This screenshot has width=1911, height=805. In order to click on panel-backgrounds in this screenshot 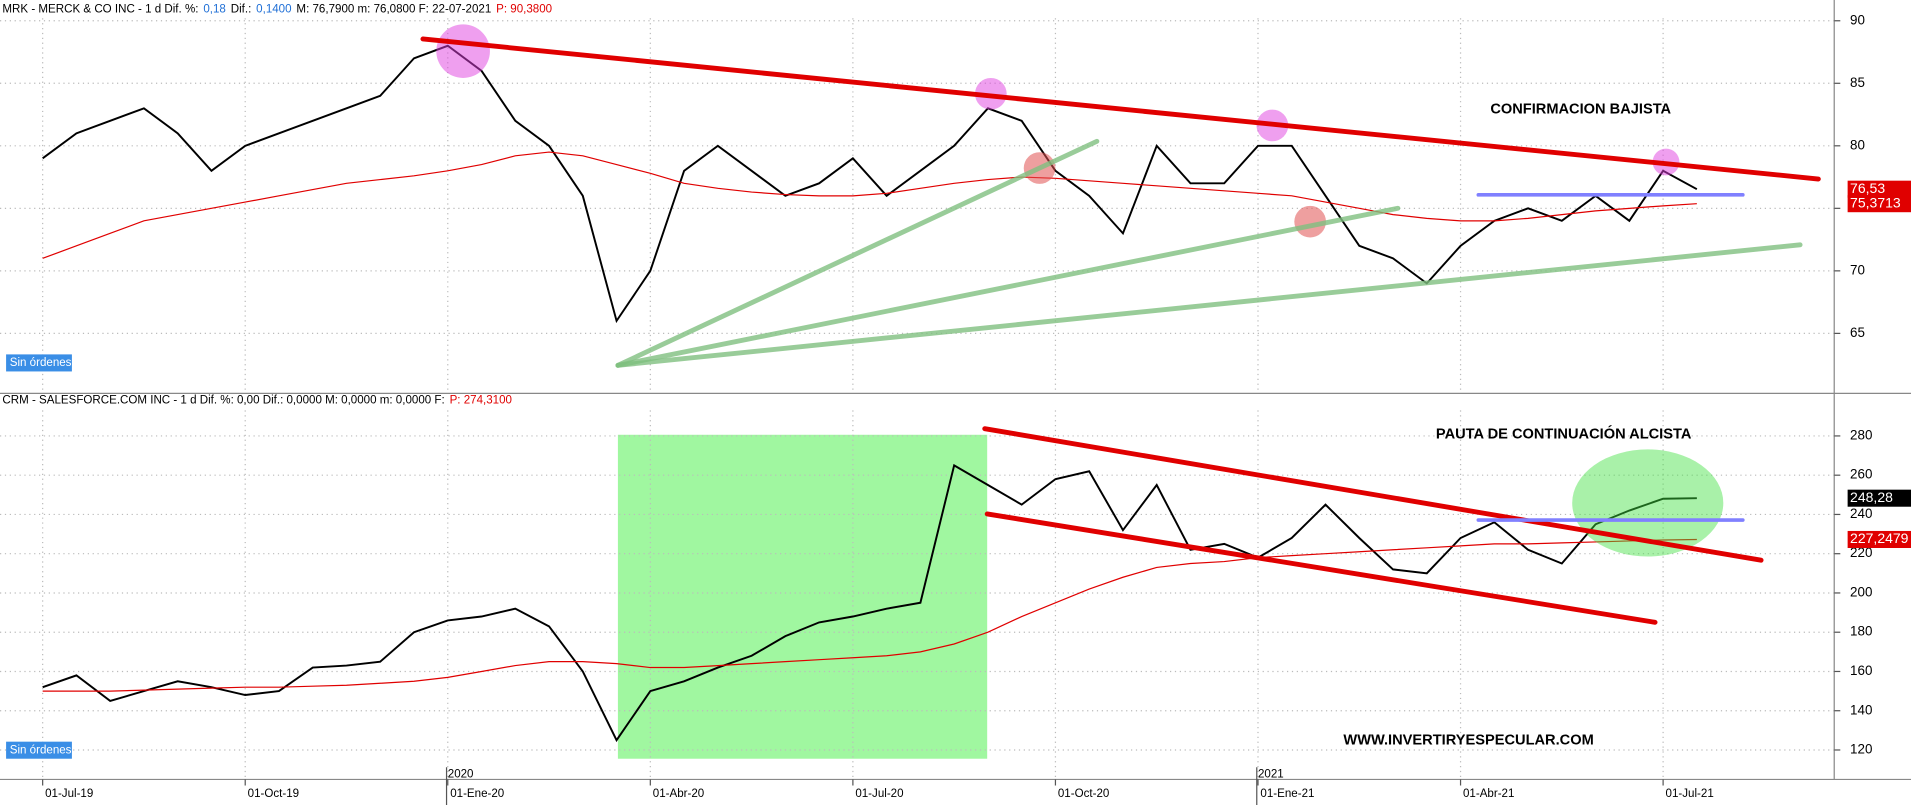, I will do `click(802, 596)`.